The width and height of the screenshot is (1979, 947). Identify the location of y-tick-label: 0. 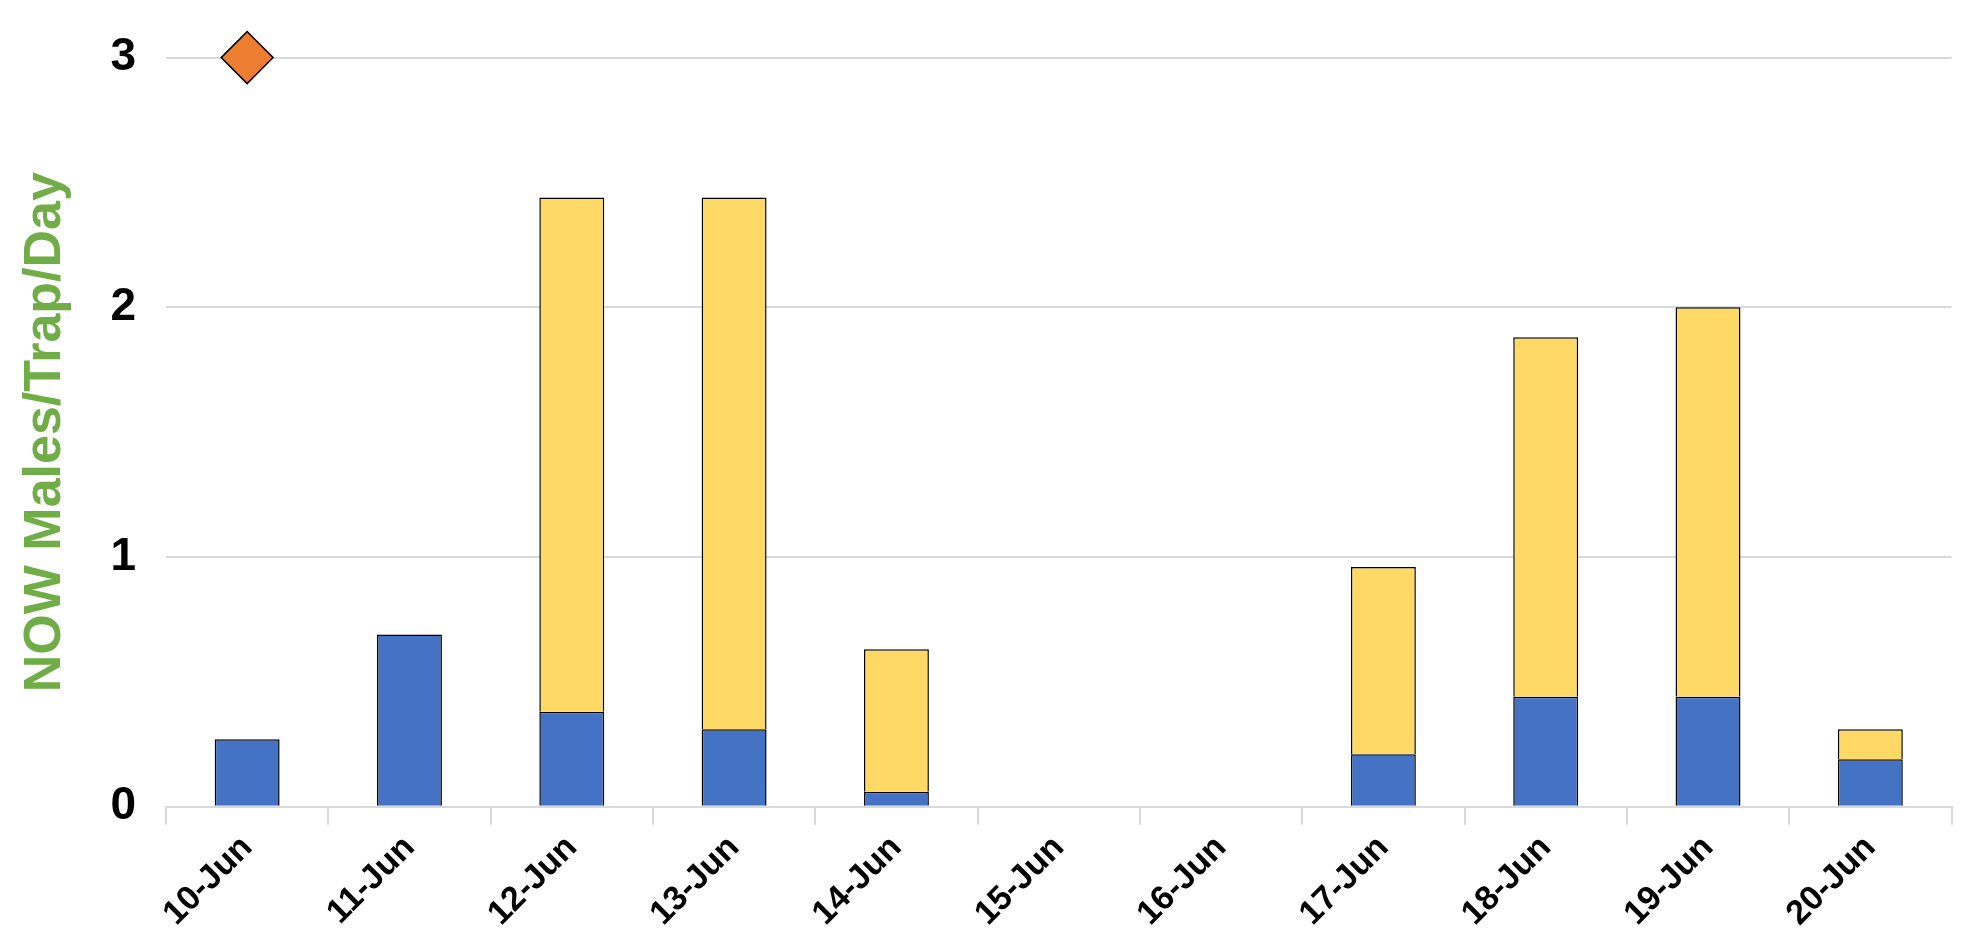
(123, 803).